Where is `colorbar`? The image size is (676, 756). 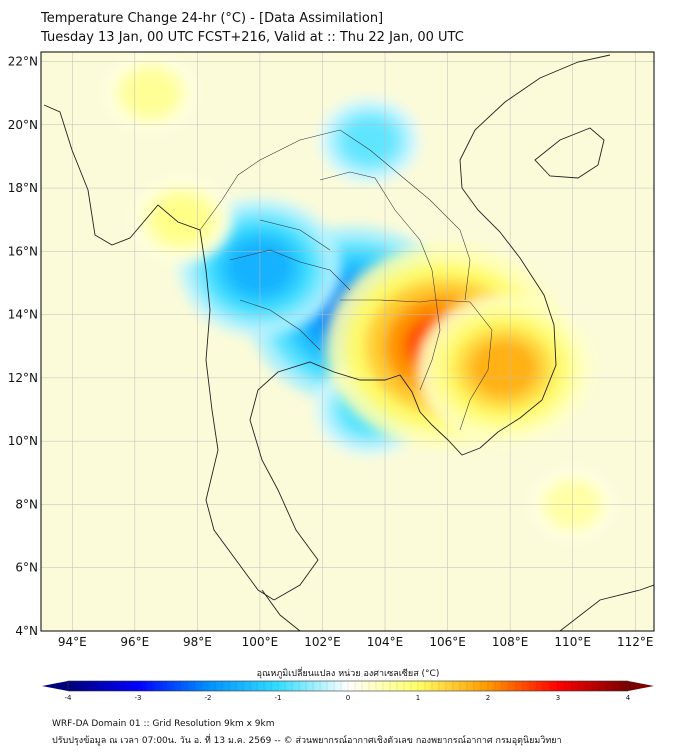 colorbar is located at coordinates (348, 686).